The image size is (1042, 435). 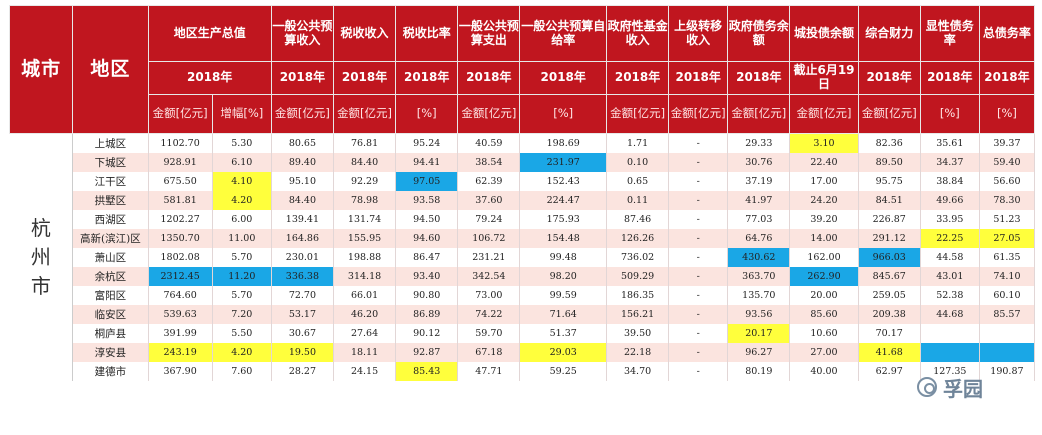 What do you see at coordinates (365, 162) in the screenshot?
I see `value-cell: 84.40` at bounding box center [365, 162].